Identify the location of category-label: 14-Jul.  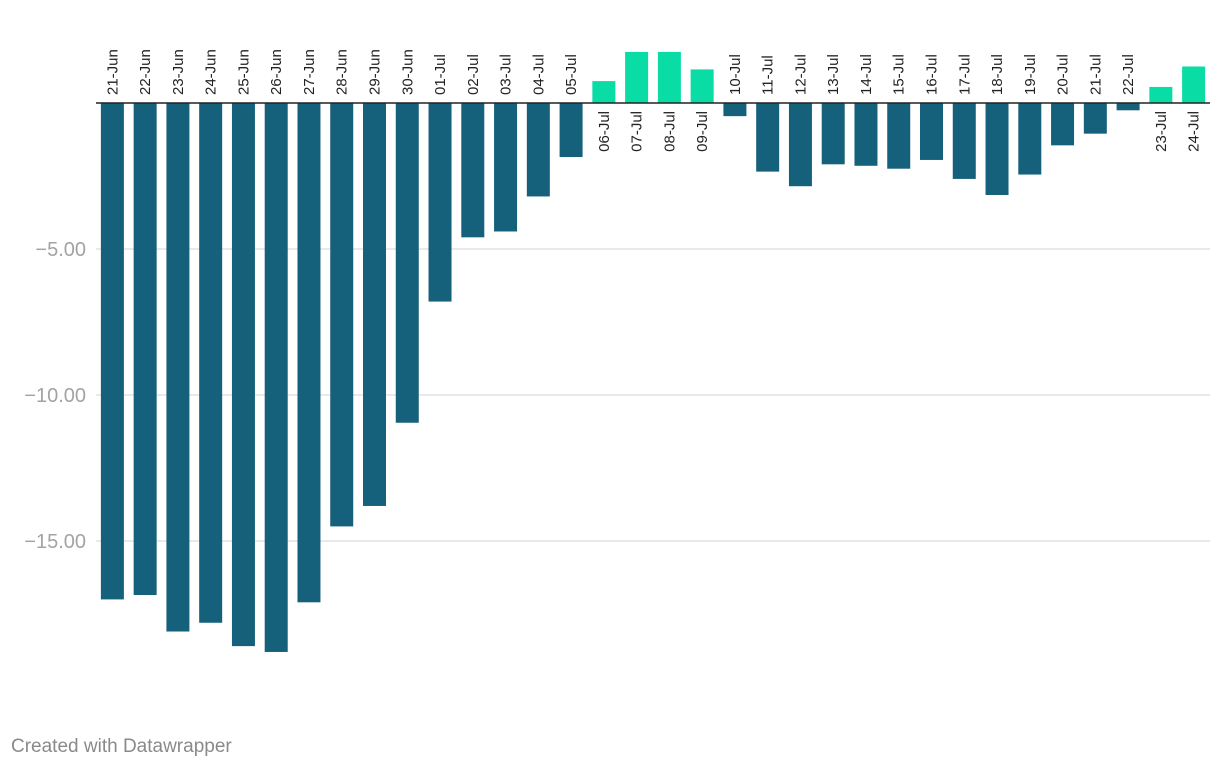
(866, 74).